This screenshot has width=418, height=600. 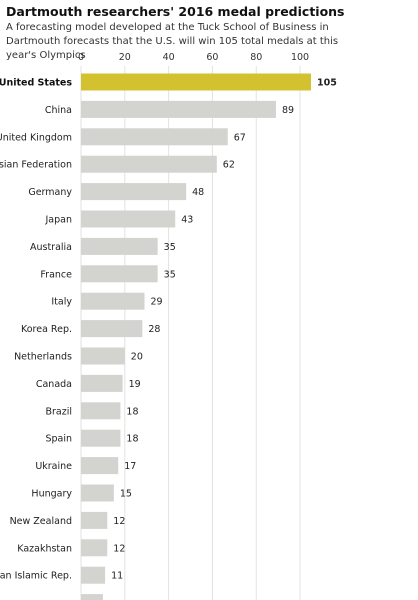 I want to click on category-label: New Zealand, so click(x=41, y=521).